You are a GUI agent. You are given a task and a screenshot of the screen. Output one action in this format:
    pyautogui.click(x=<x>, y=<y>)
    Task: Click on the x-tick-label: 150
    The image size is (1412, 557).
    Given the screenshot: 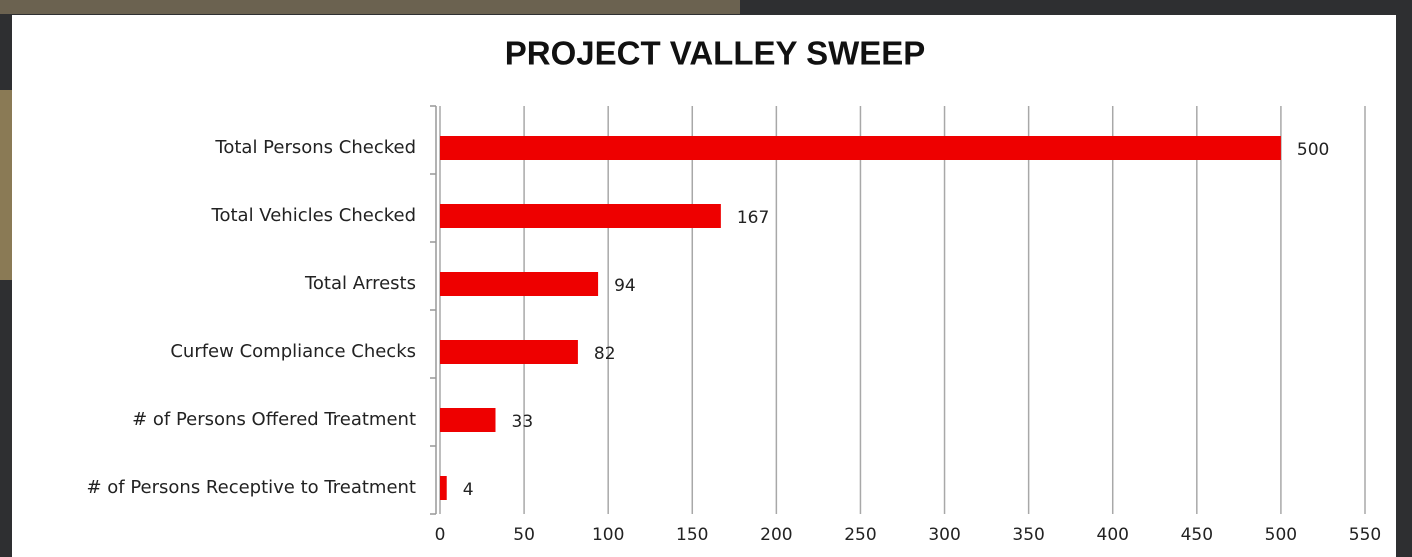 What is the action you would take?
    pyautogui.click(x=692, y=535)
    